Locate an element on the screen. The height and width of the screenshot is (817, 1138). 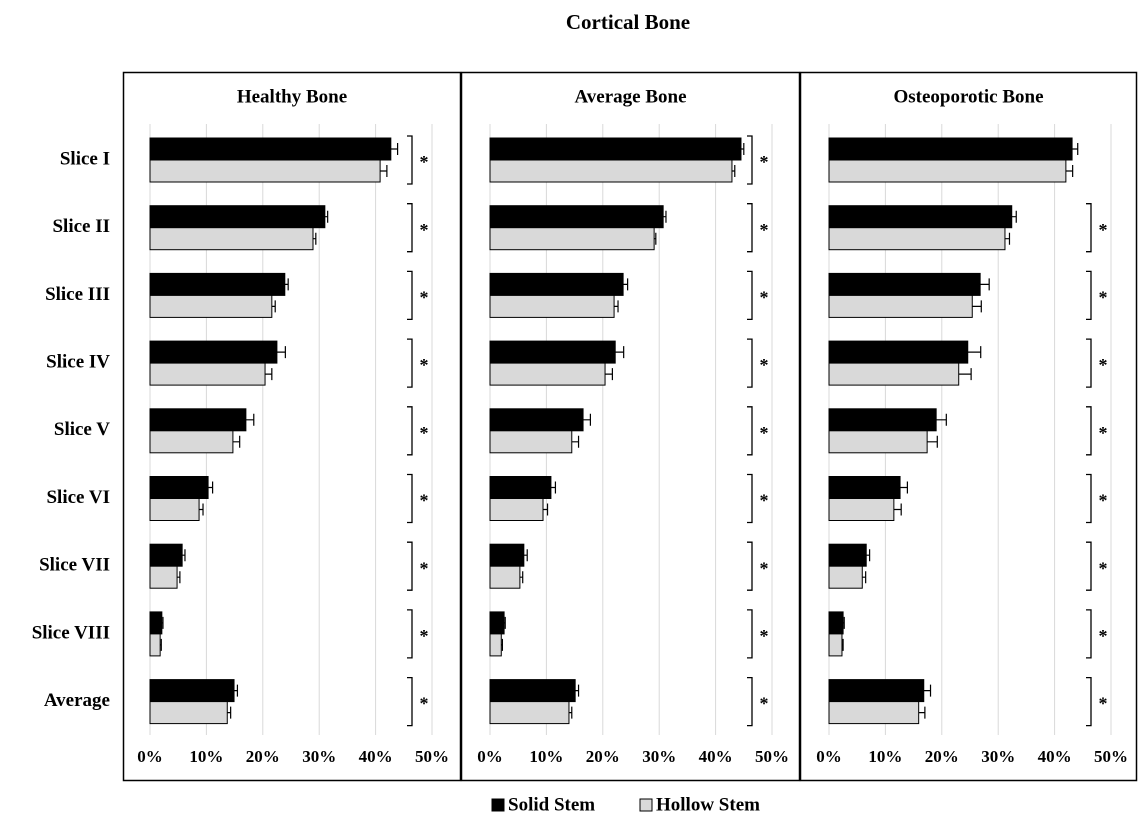
y-tick-label: Slice VI is located at coordinates (78, 497).